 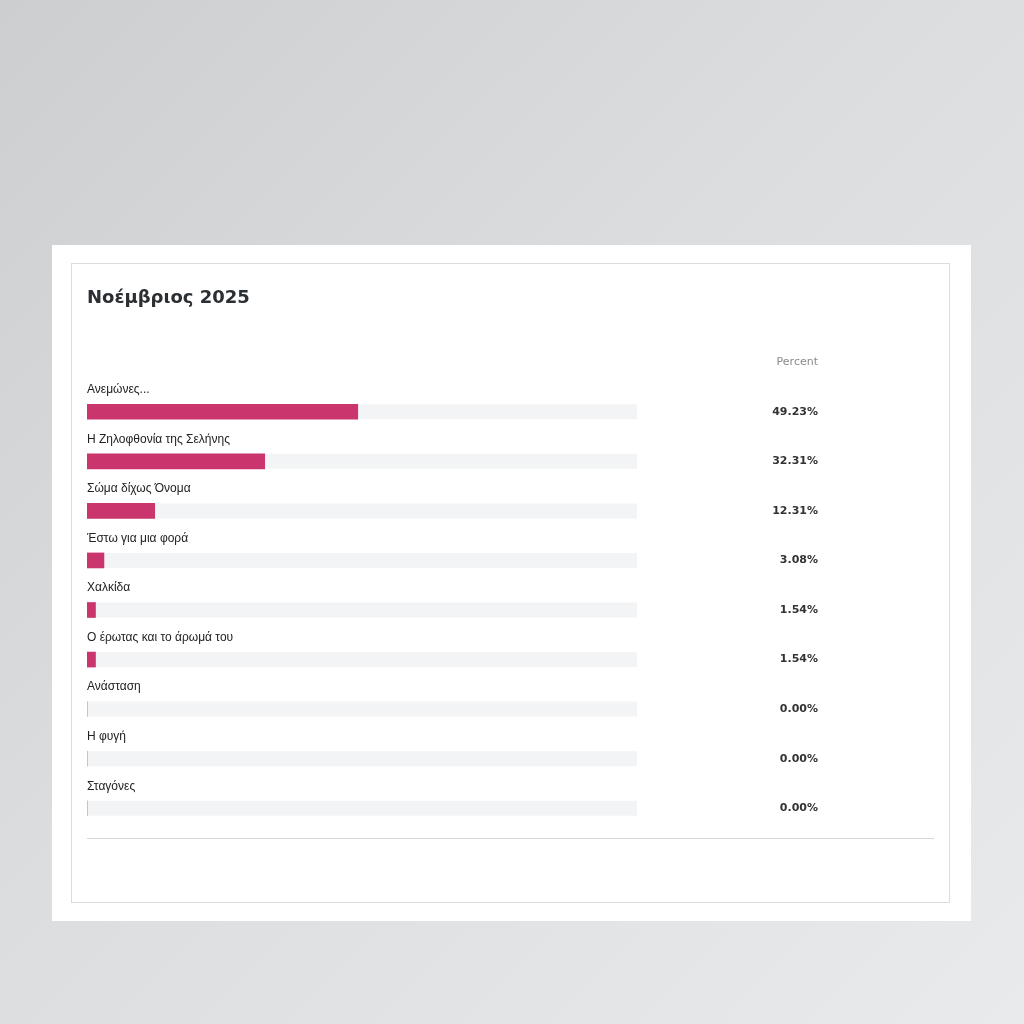 I want to click on y-tick-label: Ανάσταση, so click(x=114, y=686).